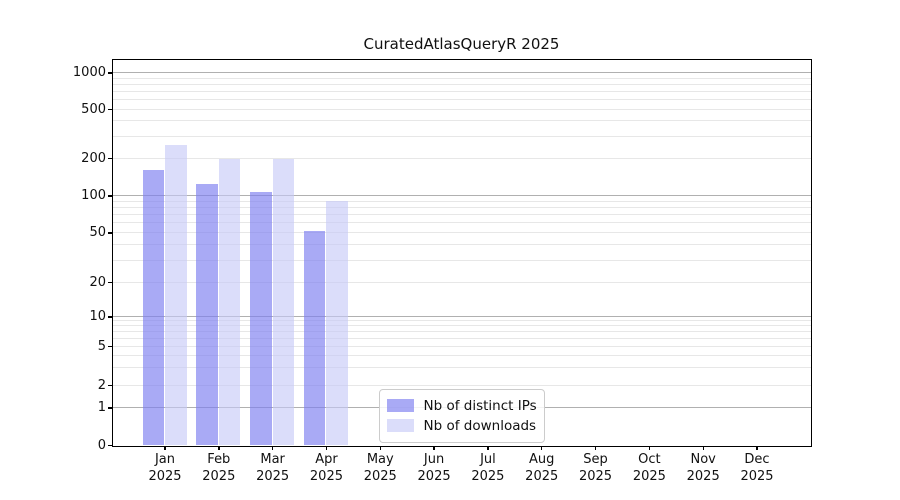  I want to click on x-tick-label-sep: Sep 2025, so click(596, 468).